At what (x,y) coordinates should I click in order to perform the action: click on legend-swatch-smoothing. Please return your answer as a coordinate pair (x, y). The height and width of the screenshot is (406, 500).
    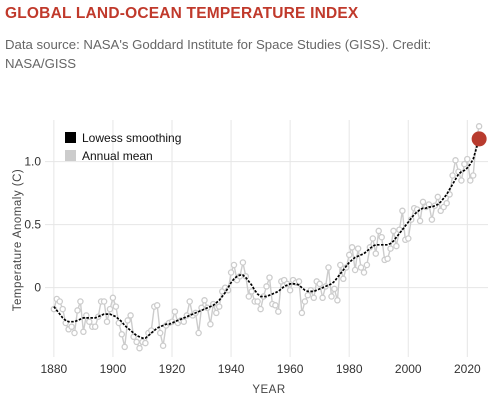
    Looking at the image, I should click on (70, 137).